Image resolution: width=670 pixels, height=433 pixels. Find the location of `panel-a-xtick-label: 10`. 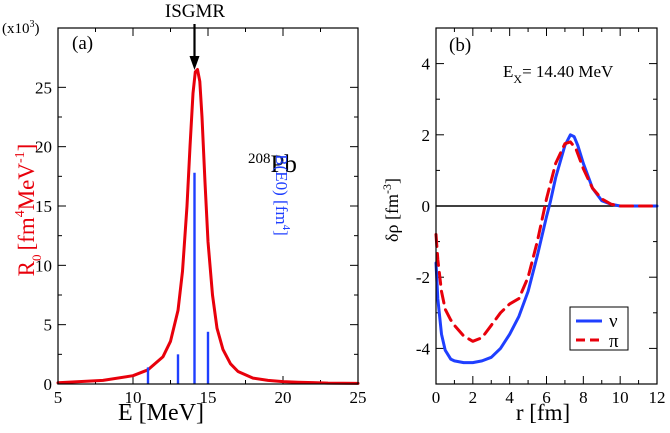

panel-a-xtick-label: 10 is located at coordinates (133, 397).